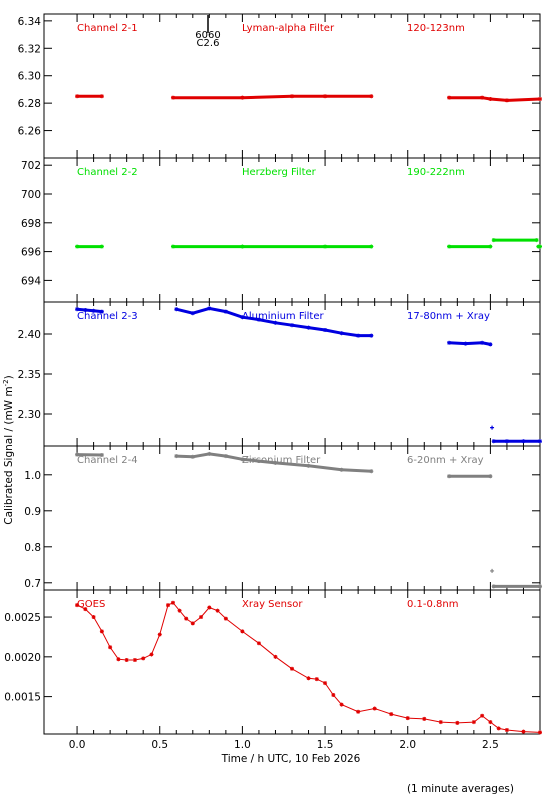 This screenshot has height=800, width=550. What do you see at coordinates (107, 316) in the screenshot?
I see `panel-channel-label: Channel 2-3` at bounding box center [107, 316].